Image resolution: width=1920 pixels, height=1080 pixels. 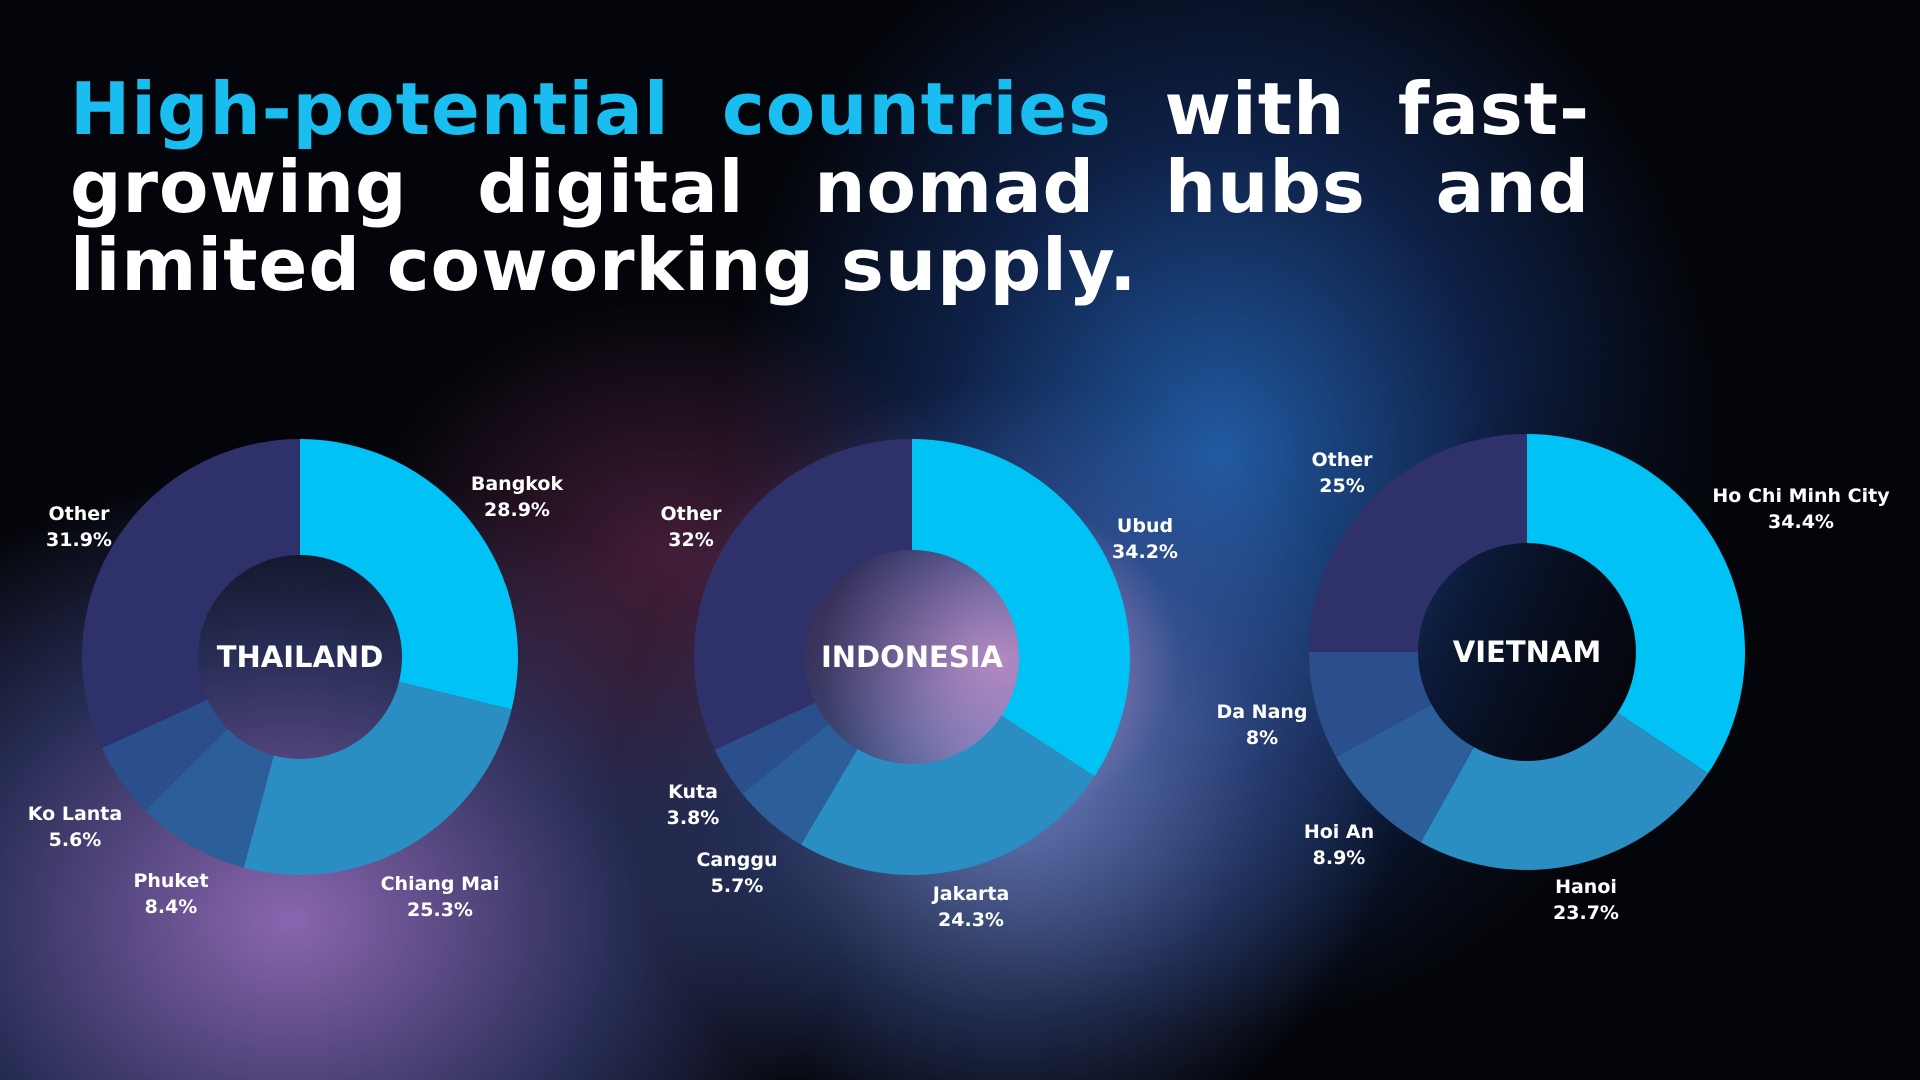 I want to click on segment-category-label: Ko Lanta, so click(x=75, y=814).